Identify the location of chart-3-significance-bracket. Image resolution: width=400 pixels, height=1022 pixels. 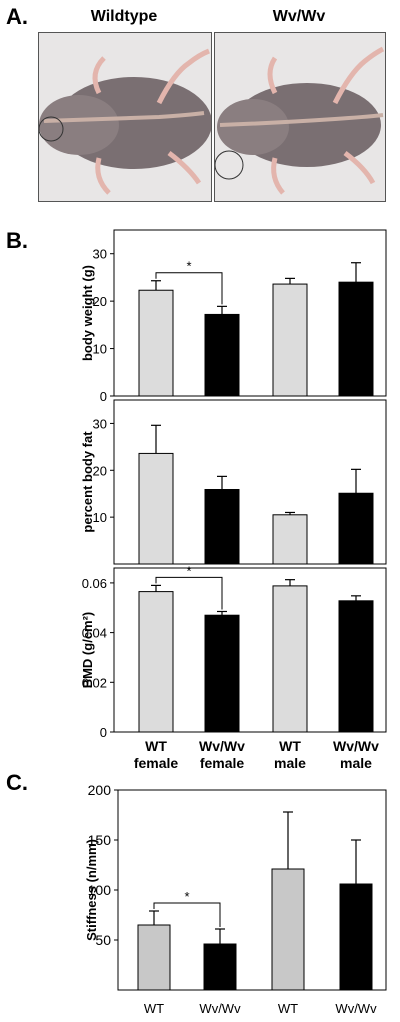
(187, 914).